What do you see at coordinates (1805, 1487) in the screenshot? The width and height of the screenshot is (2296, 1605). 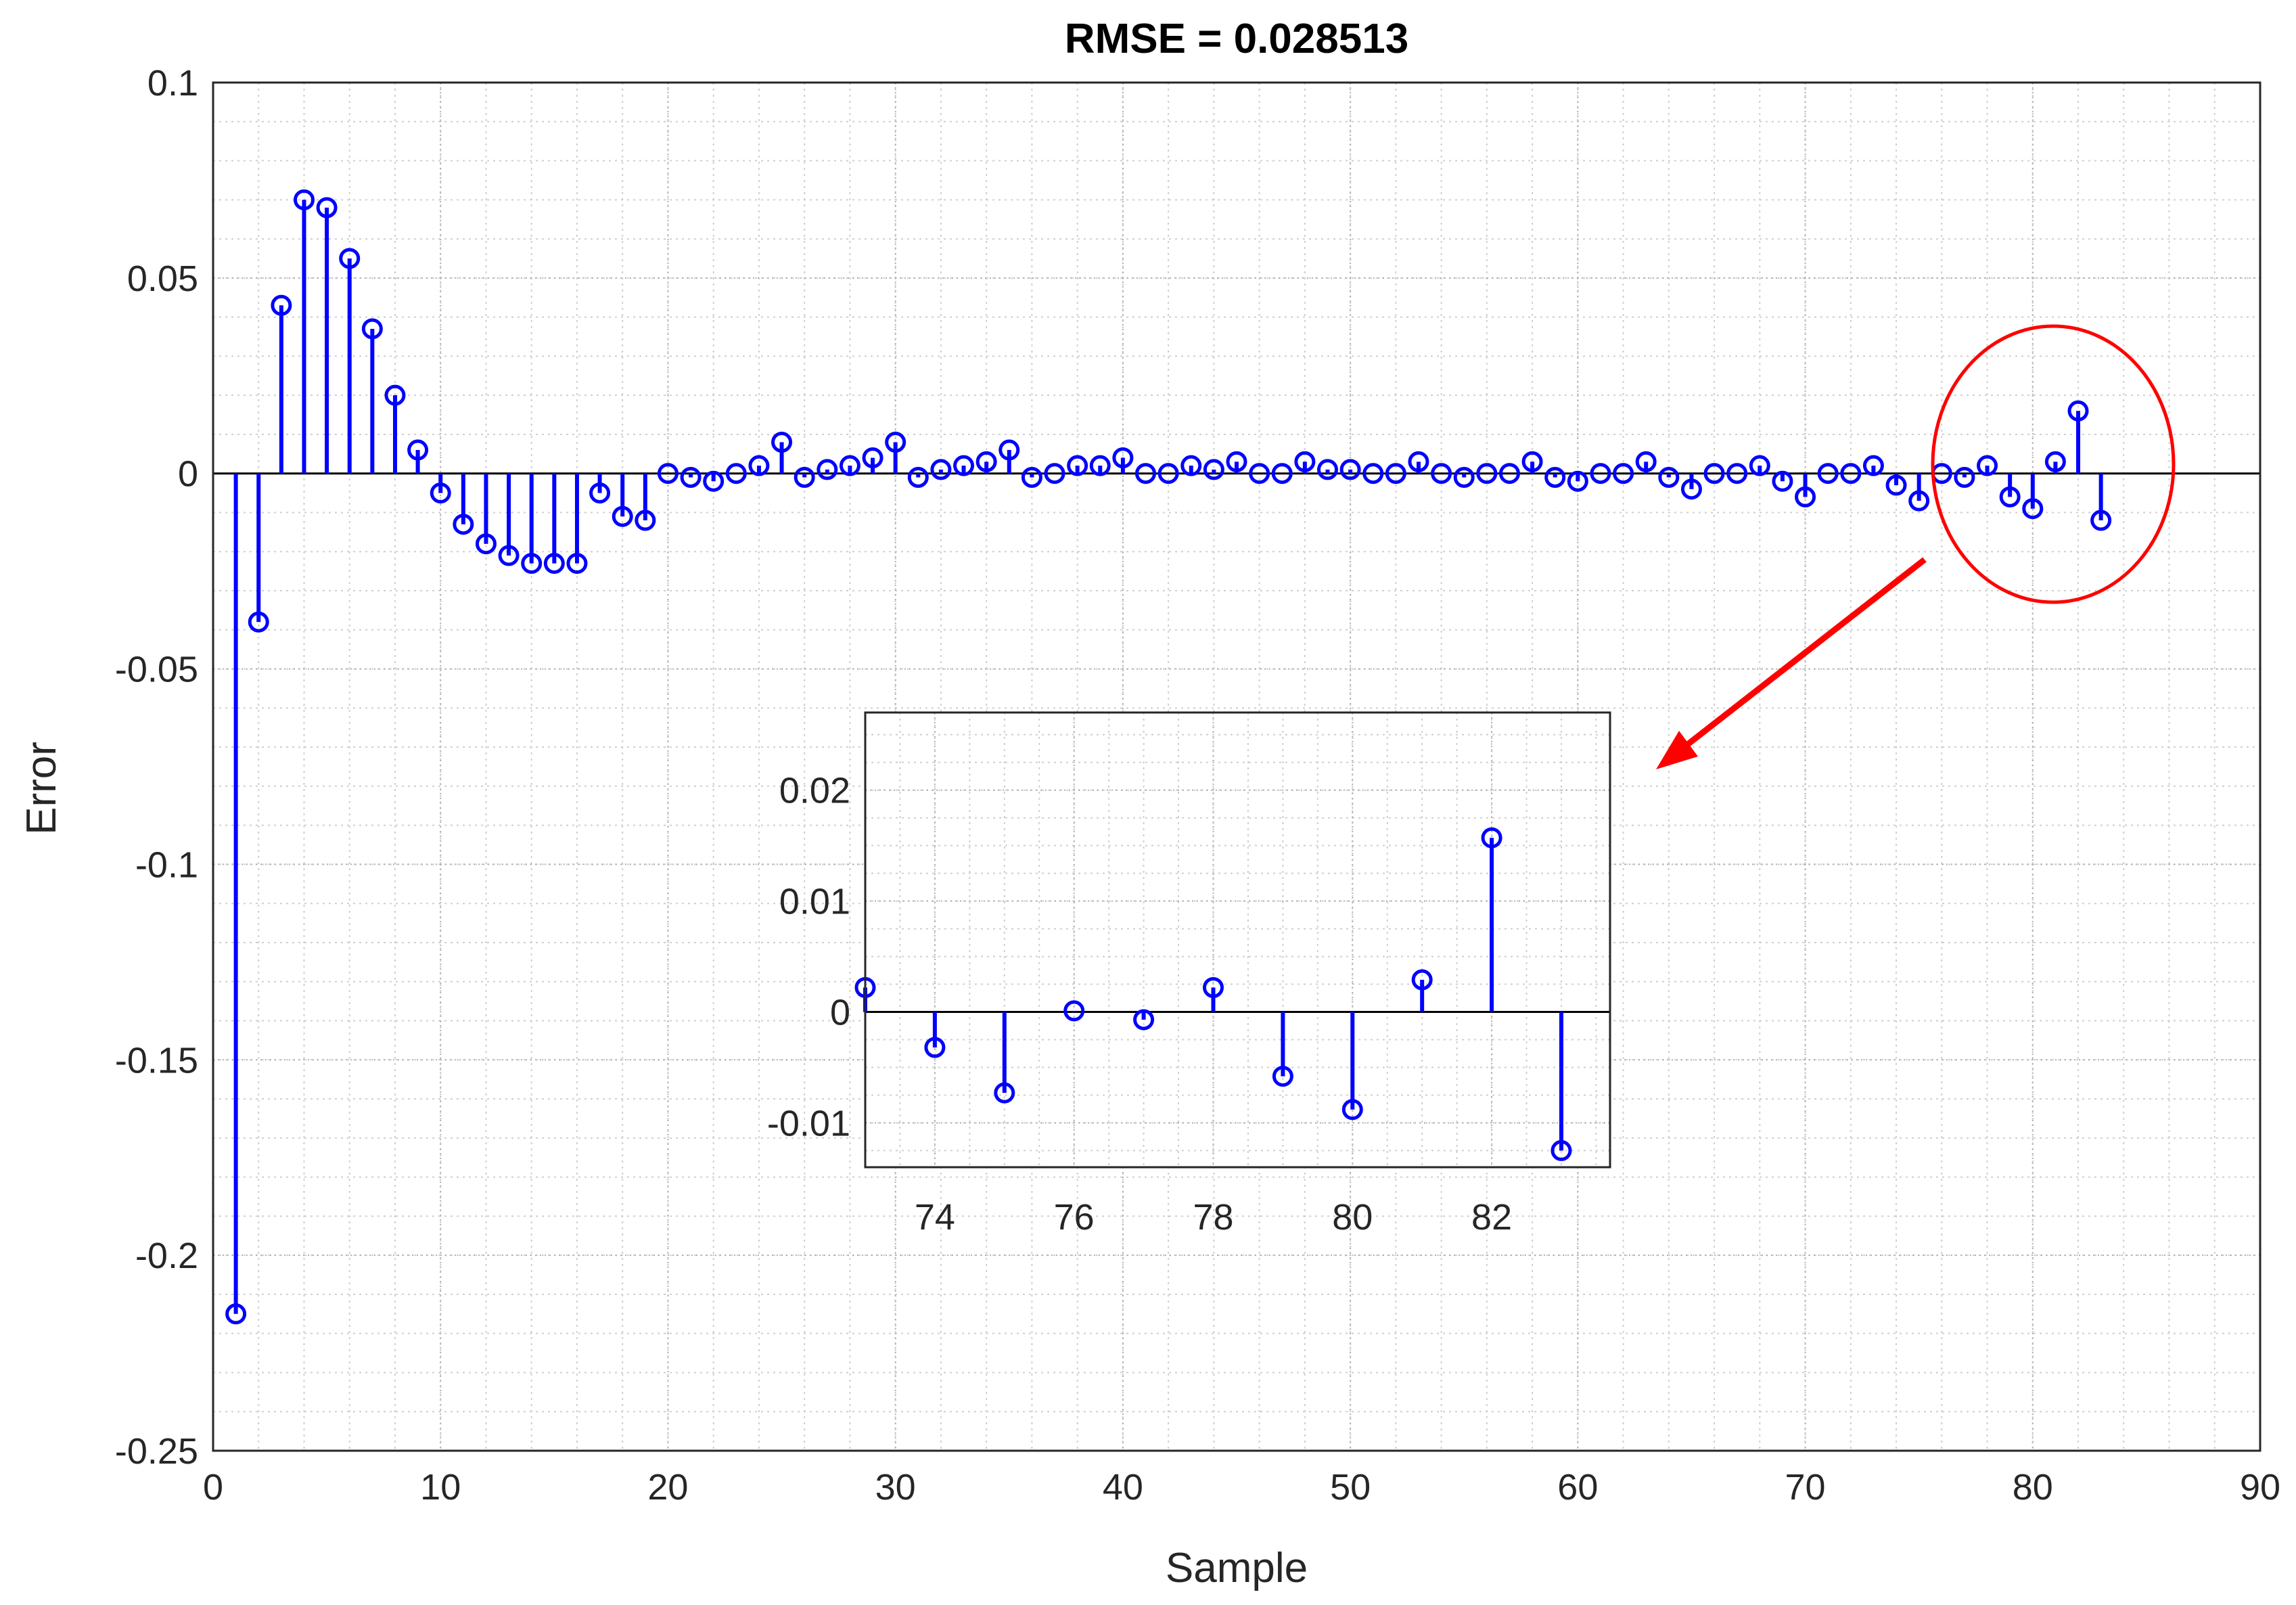 I see `x-tick-label: 70` at bounding box center [1805, 1487].